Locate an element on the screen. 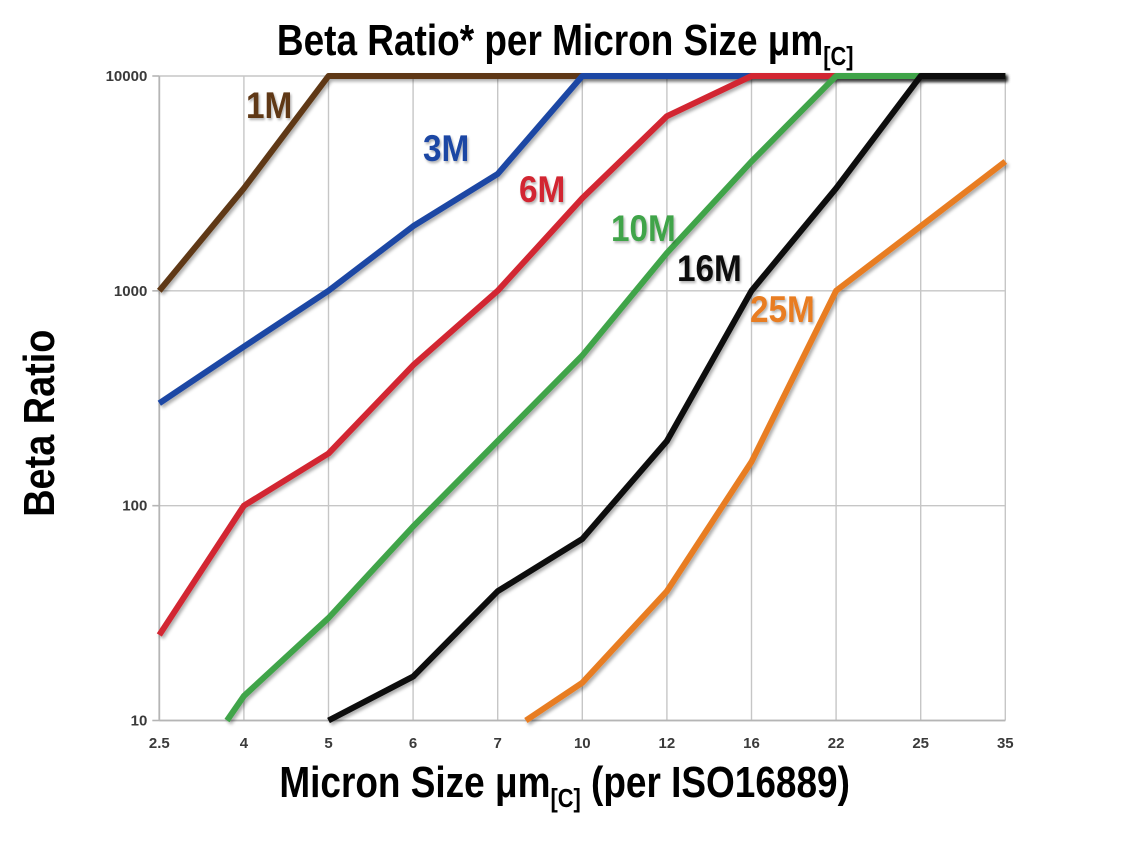  x-axis-title-suffix: (per ISO16889) is located at coordinates (716, 782).